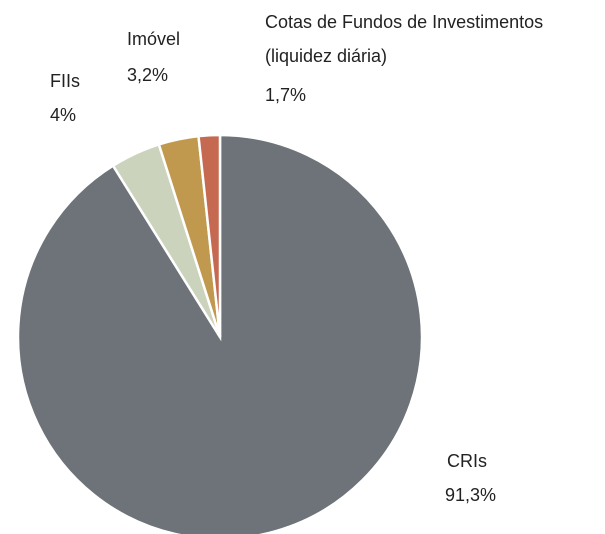 The width and height of the screenshot is (605, 534). What do you see at coordinates (286, 95) in the screenshot?
I see `slice-value-label: 1,7%` at bounding box center [286, 95].